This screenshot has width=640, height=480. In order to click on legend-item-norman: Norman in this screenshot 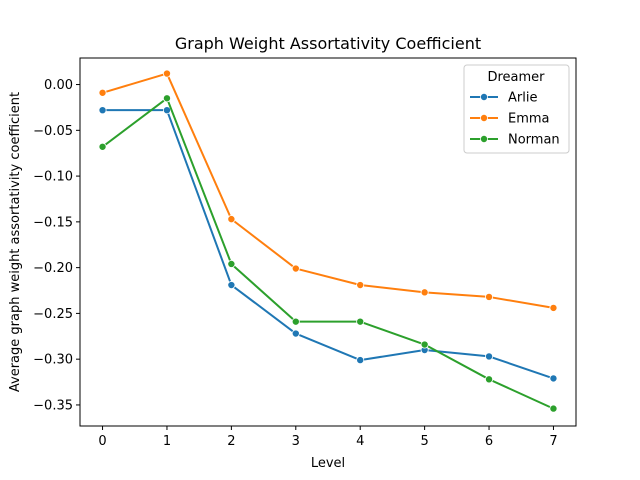, I will do `click(515, 140)`.